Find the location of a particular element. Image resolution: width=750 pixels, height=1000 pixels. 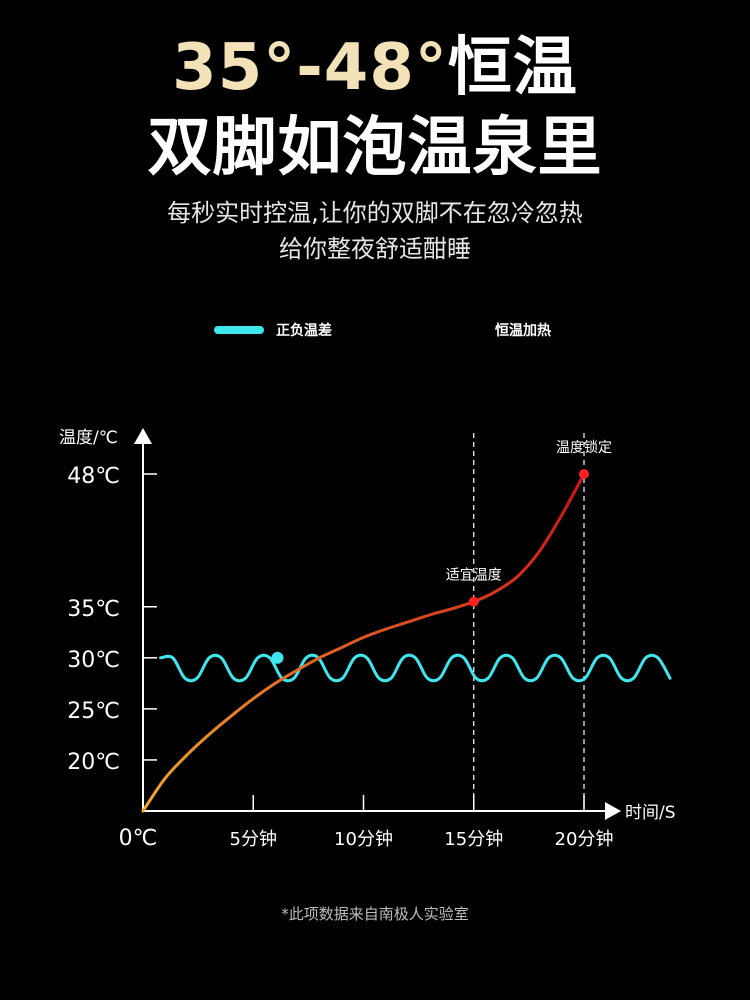

origin-label: 0℃ is located at coordinates (138, 838).